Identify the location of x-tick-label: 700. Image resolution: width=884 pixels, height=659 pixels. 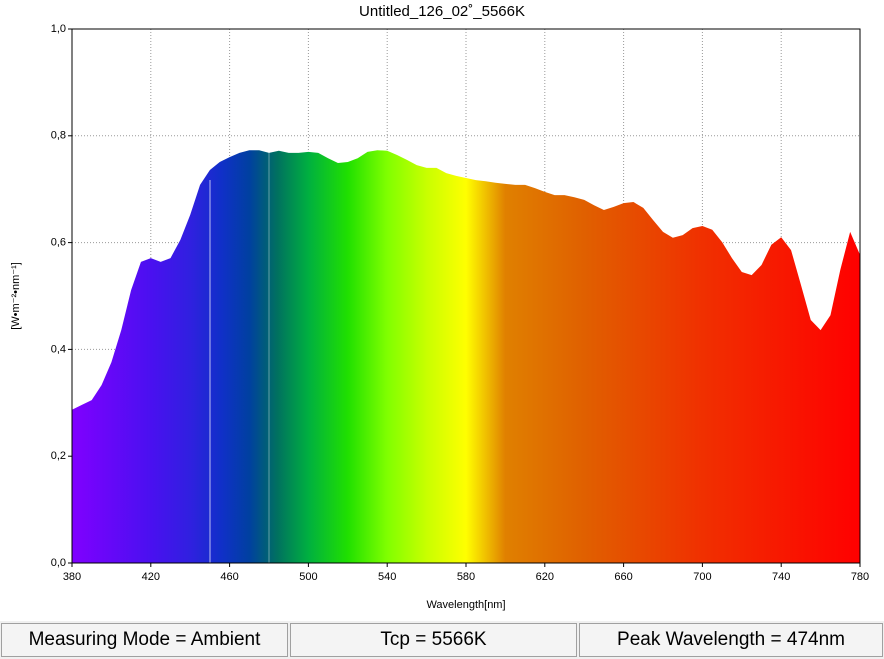
(702, 577).